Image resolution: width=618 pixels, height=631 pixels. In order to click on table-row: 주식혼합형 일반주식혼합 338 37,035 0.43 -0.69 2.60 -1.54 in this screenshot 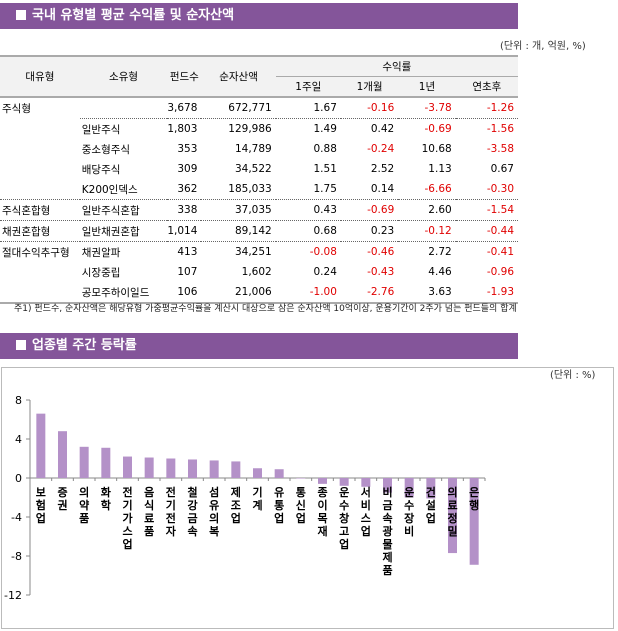, I will do `click(259, 210)`.